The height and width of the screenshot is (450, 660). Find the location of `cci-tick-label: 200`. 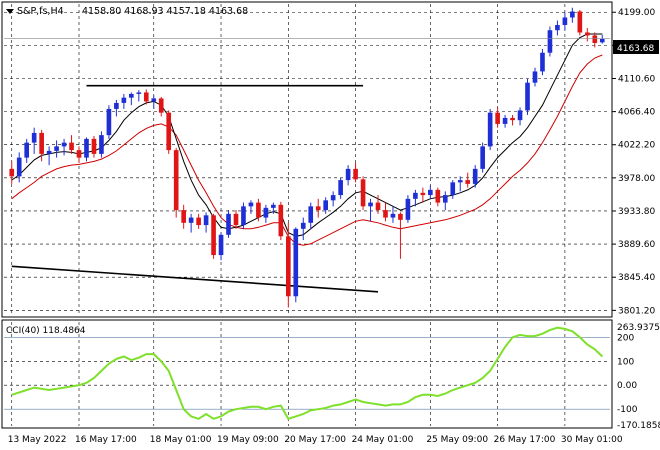

cci-tick-label: 200 is located at coordinates (625, 338).